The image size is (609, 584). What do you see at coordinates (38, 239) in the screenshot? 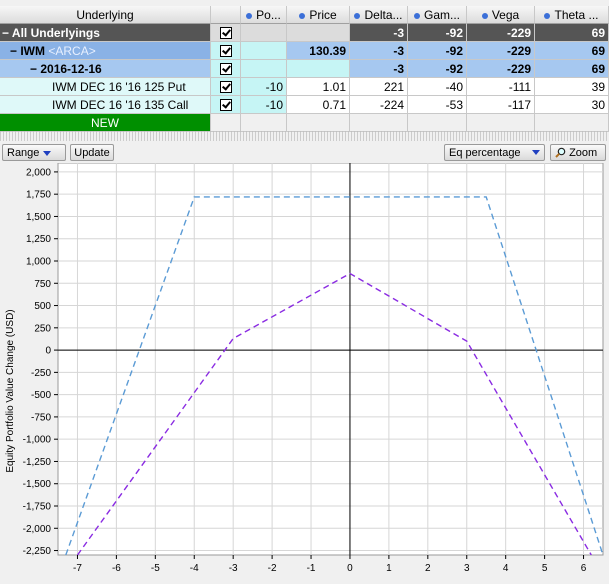
I see `y-tick-label: 1,250` at bounding box center [38, 239].